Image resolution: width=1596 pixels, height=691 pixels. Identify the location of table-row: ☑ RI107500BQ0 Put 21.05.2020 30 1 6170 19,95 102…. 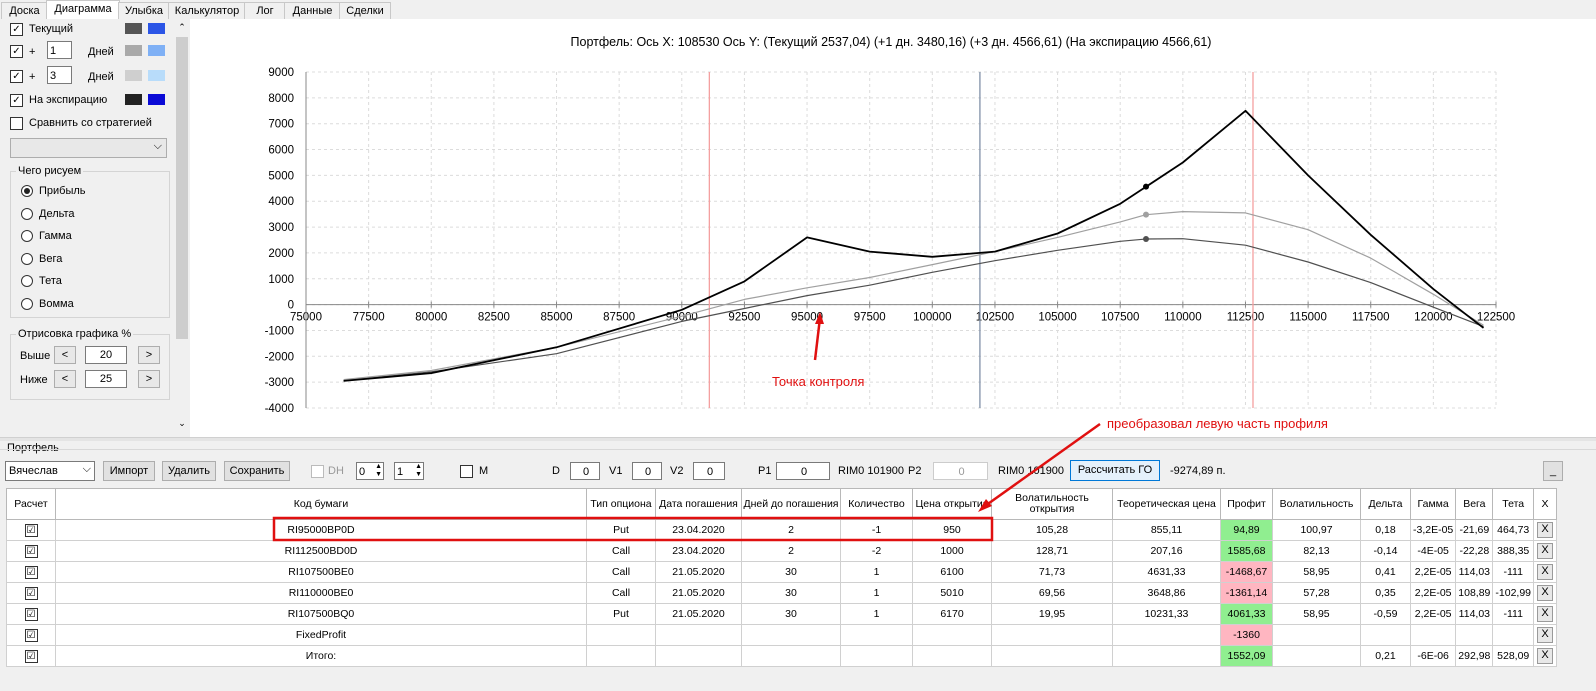
(782, 614).